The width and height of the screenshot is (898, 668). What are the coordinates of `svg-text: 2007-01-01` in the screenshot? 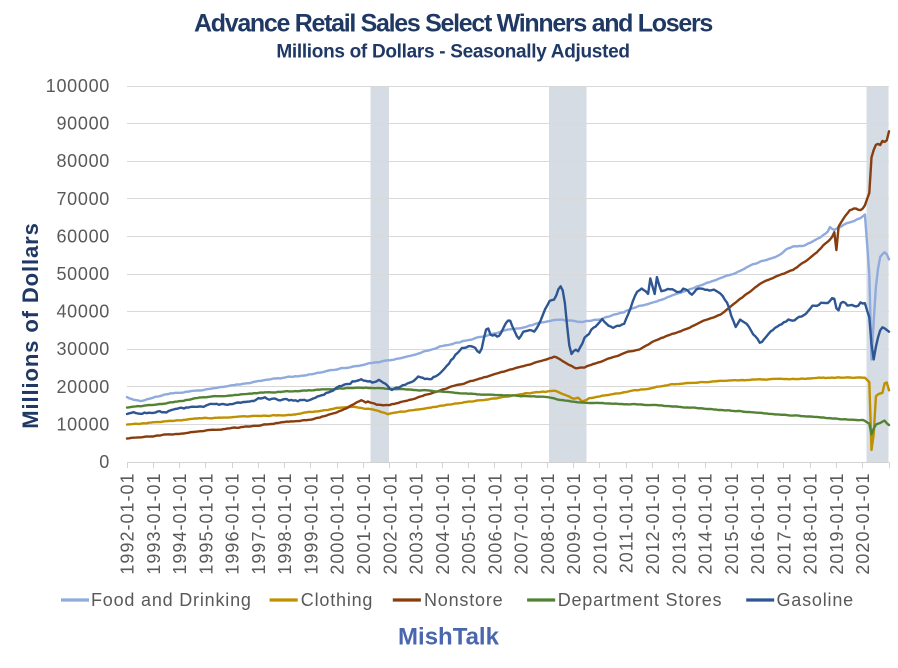 It's located at (522, 524).